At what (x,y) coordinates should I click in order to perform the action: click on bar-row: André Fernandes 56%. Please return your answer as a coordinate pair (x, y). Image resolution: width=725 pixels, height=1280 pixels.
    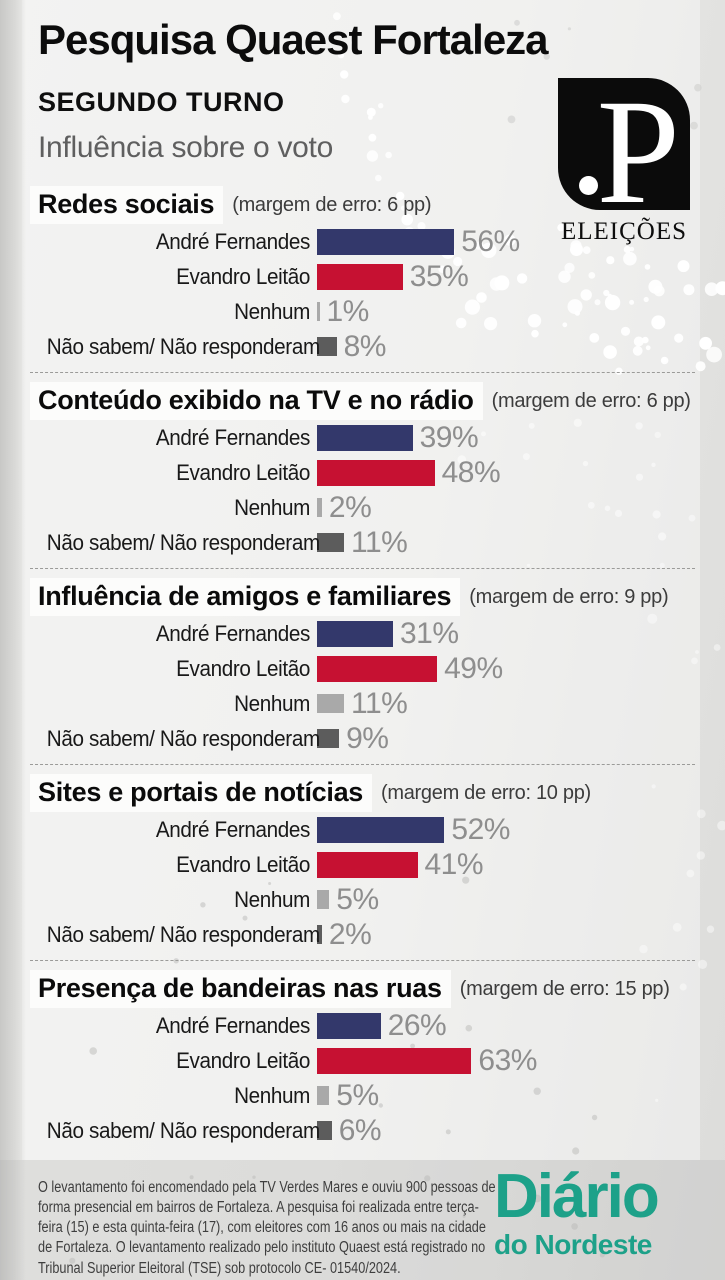
    Looking at the image, I should click on (362, 241).